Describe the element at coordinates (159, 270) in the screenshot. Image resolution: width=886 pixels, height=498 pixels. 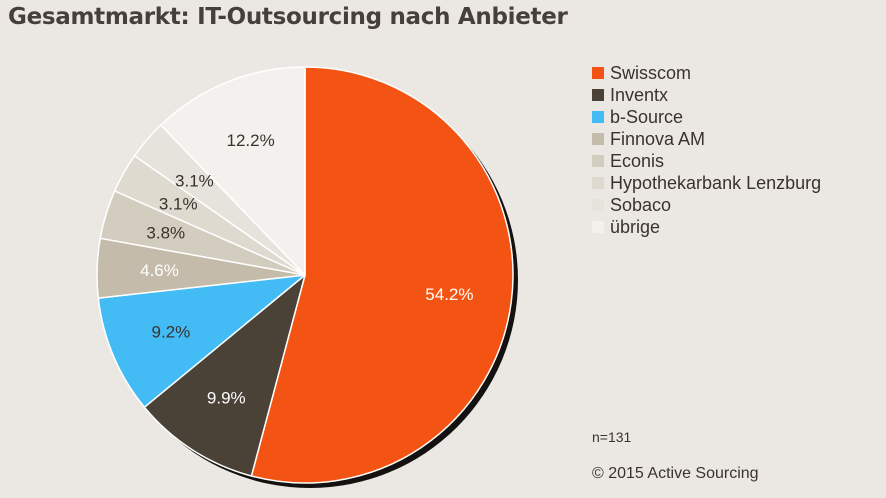
I see `slice-data-label: 4.6%` at that location.